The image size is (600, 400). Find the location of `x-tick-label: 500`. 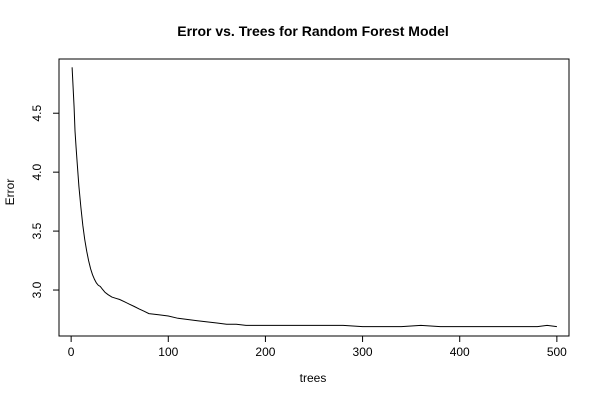

x-tick-label: 500 is located at coordinates (557, 352).